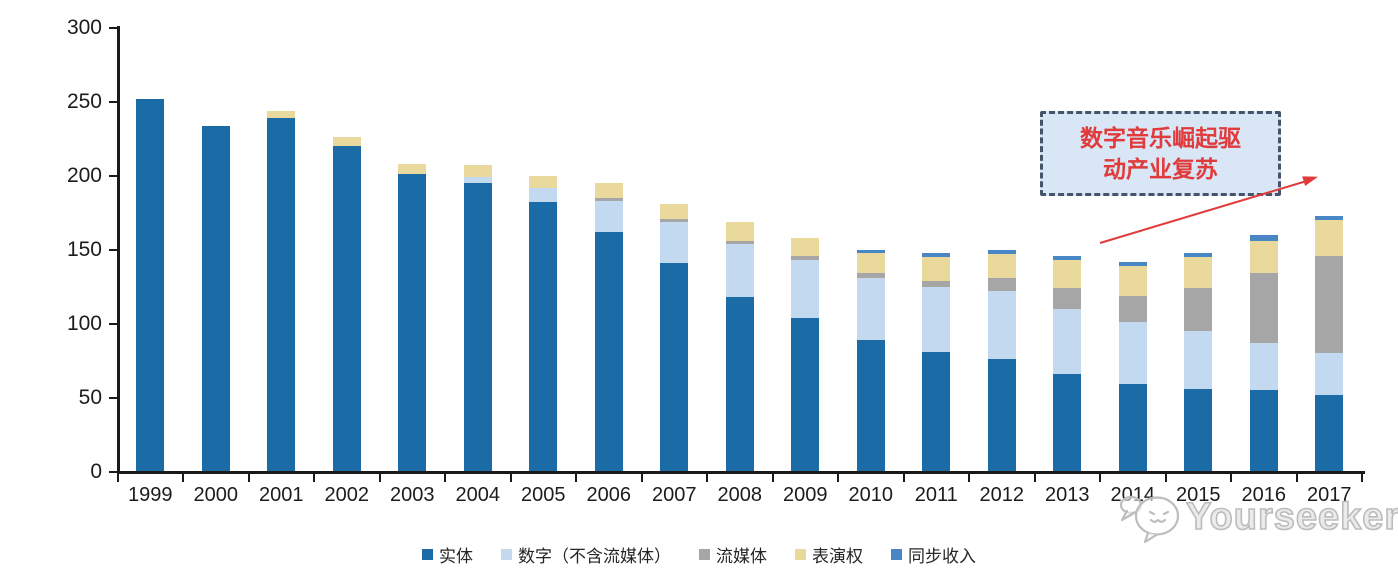  Describe the element at coordinates (942, 556) in the screenshot. I see `legend-label: 同步收入` at that location.